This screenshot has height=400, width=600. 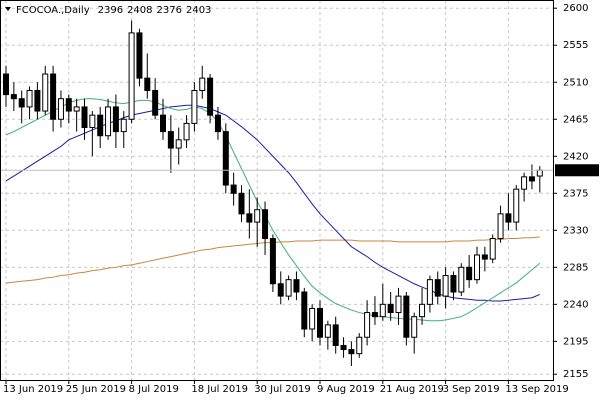 What do you see at coordinates (198, 10) in the screenshot?
I see `header-close: 2403` at bounding box center [198, 10].